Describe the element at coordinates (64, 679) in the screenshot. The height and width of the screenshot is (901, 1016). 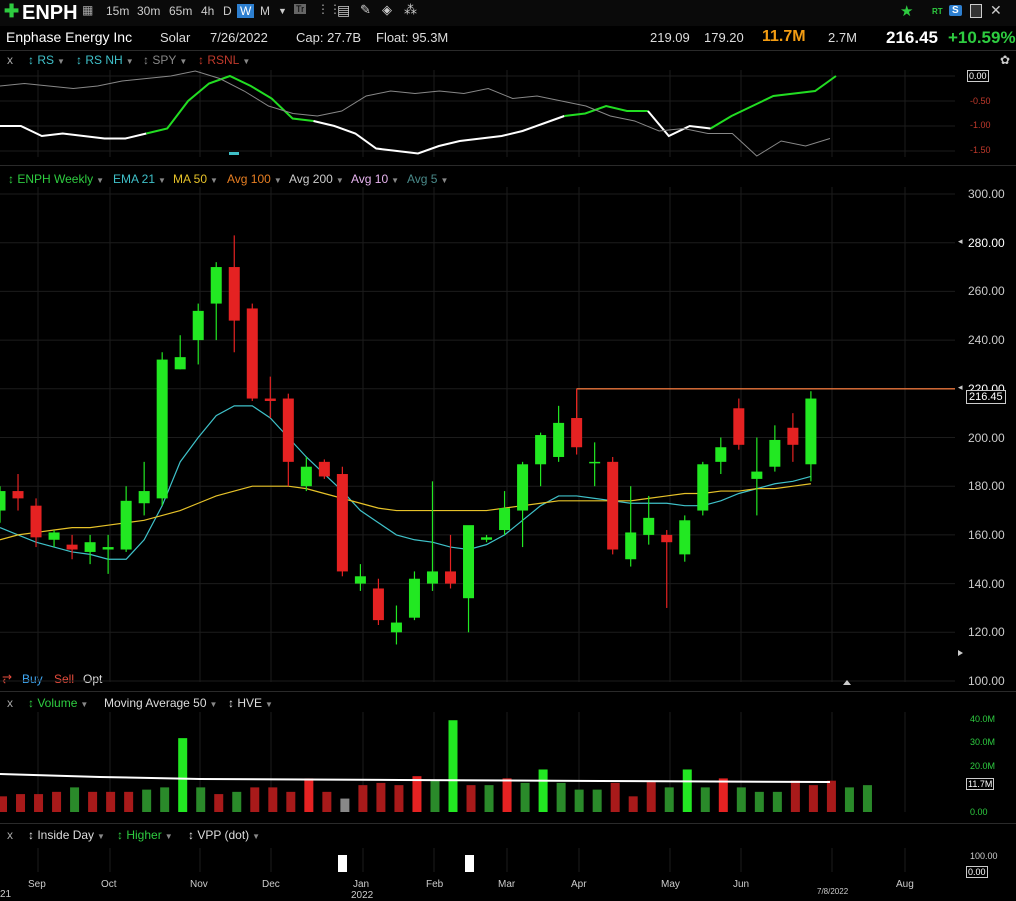
I see `sell-button: Sell` at that location.